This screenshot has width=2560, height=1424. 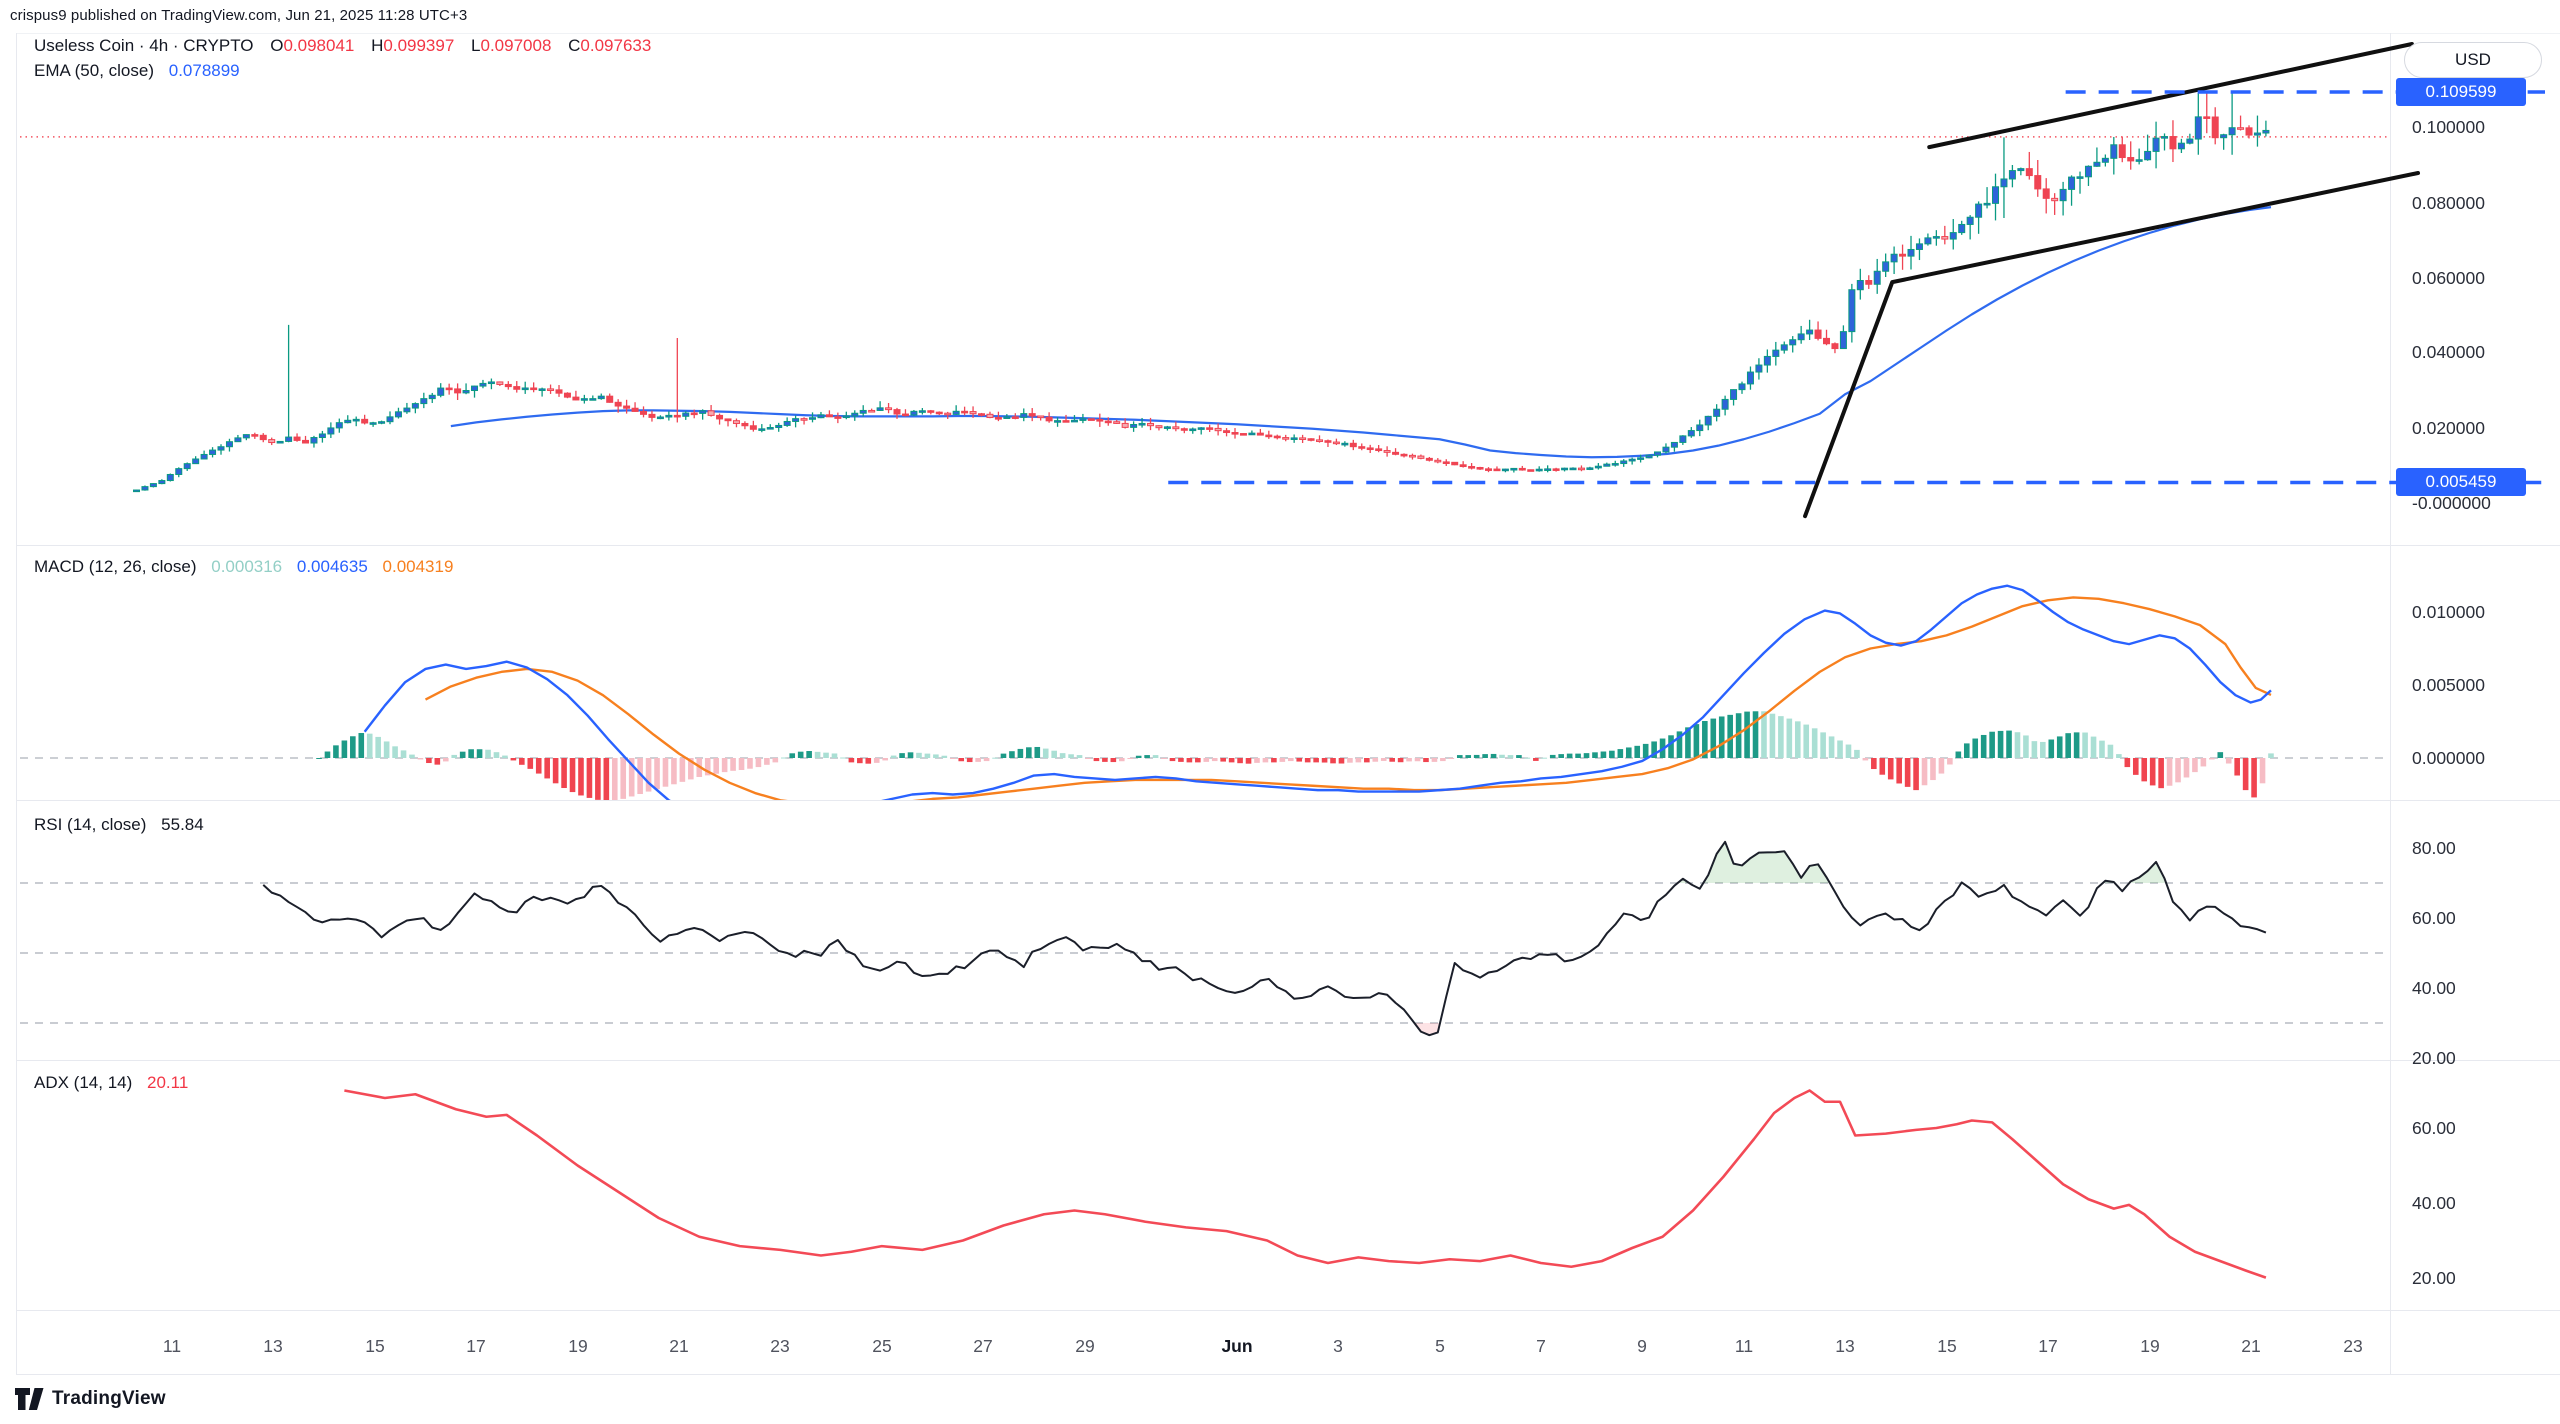 What do you see at coordinates (1084, 1346) in the screenshot?
I see `svg-text: 29` at bounding box center [1084, 1346].